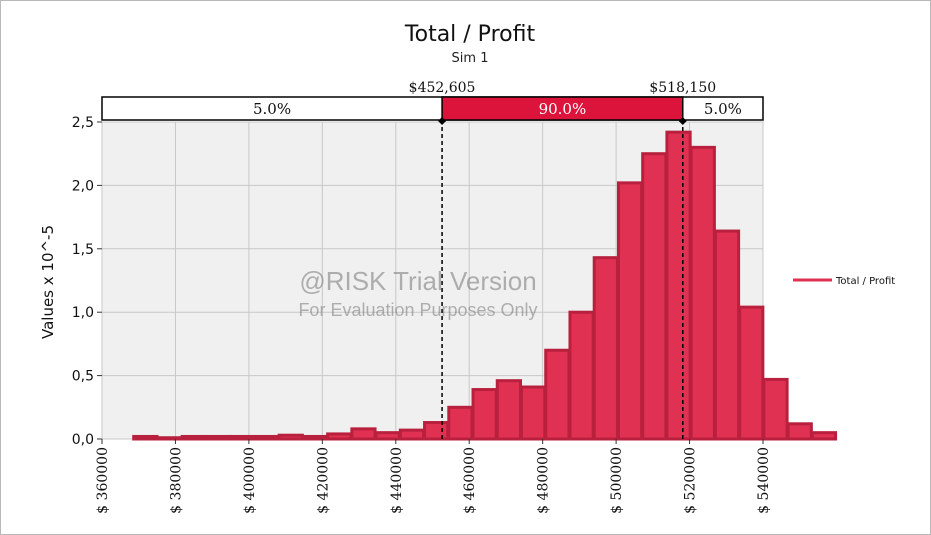 The height and width of the screenshot is (535, 931). I want to click on x-tick-label: $ 480000, so click(544, 480).